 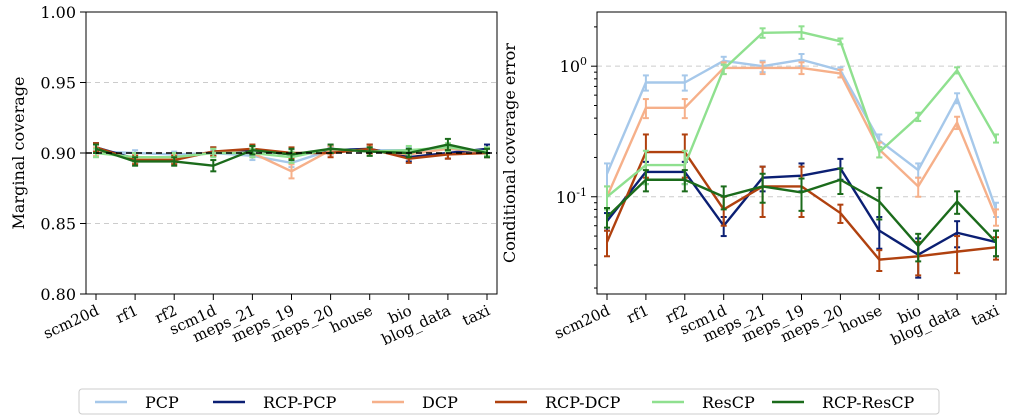 I want to click on y-tick-label: 10⁰, so click(x=573, y=65).